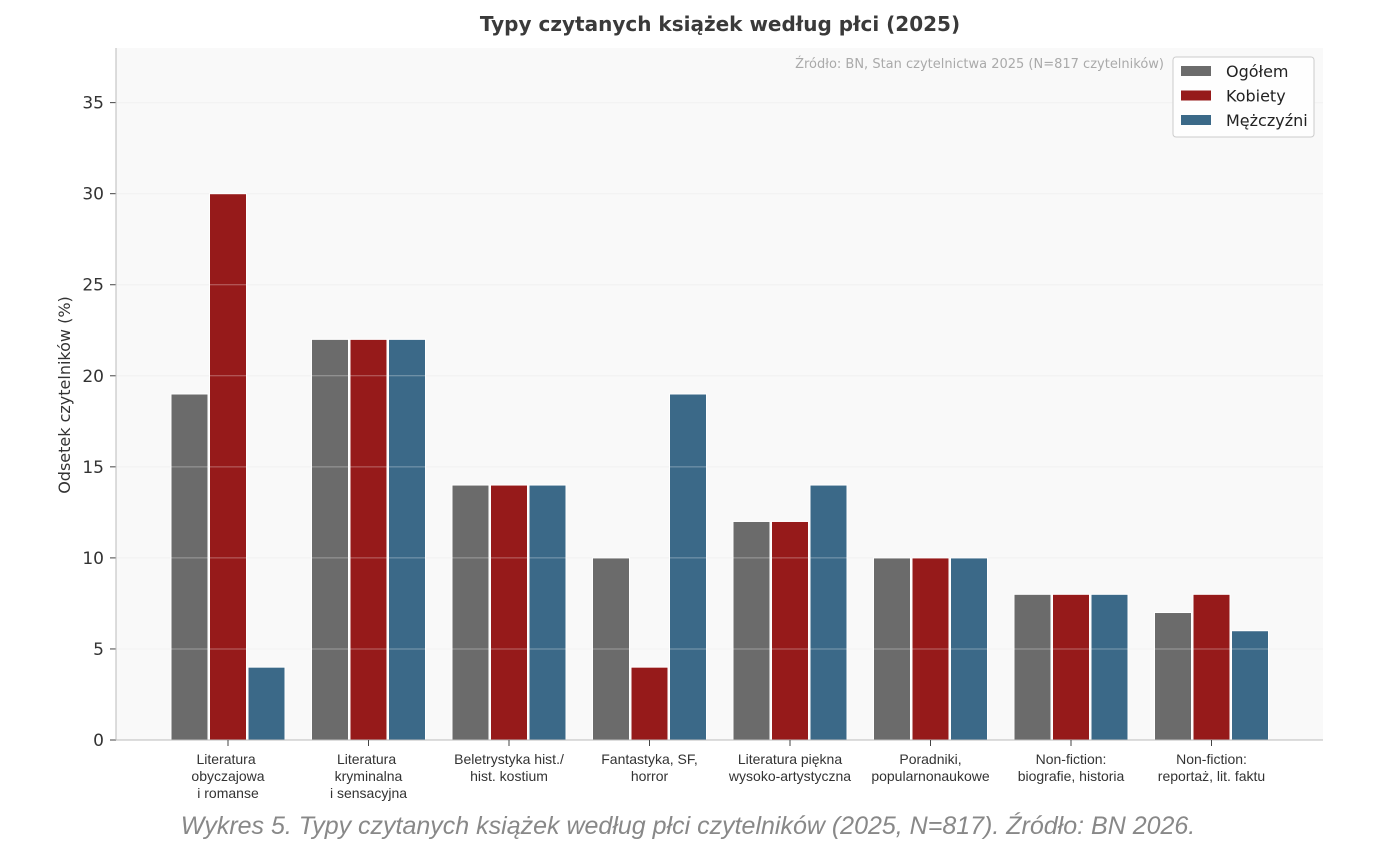 This screenshot has height=851, width=1376. I want to click on y-tick-label: 10, so click(93, 559).